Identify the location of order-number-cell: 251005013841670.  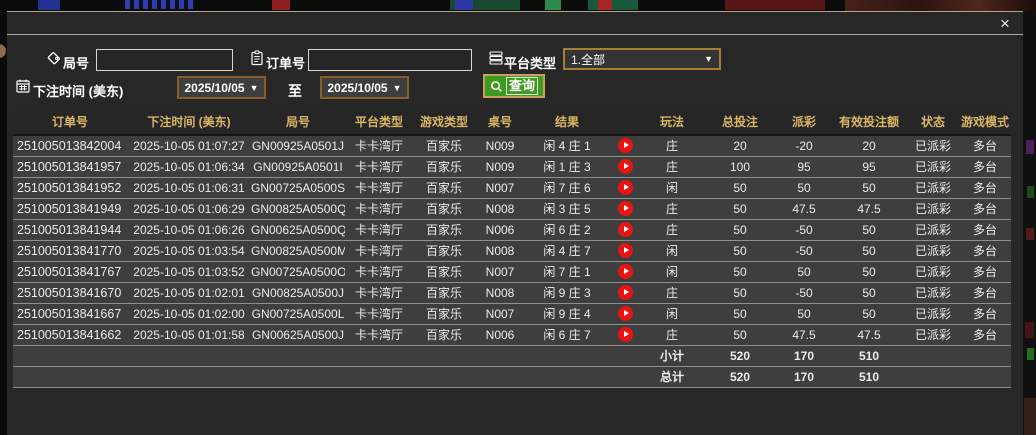
(70, 292).